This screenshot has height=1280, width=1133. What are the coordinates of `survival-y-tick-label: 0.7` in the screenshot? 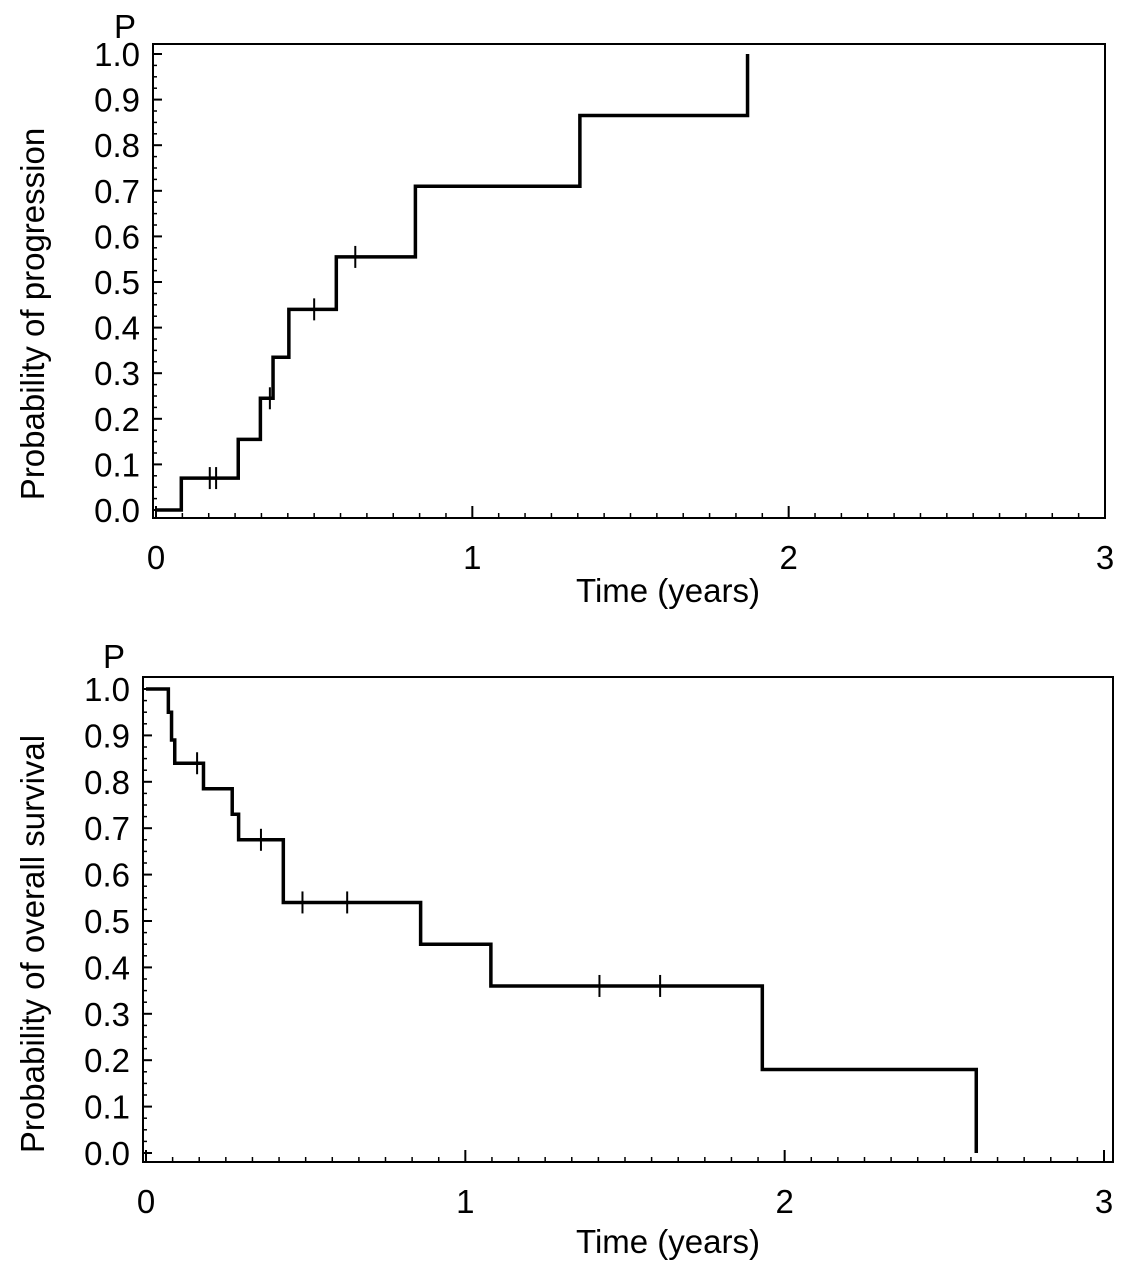 It's located at (107, 828).